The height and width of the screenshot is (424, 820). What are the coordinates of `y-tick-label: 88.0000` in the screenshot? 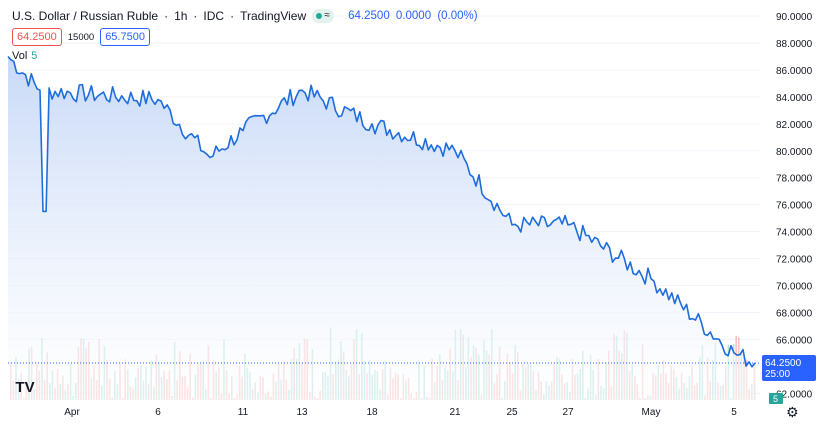 It's located at (794, 44).